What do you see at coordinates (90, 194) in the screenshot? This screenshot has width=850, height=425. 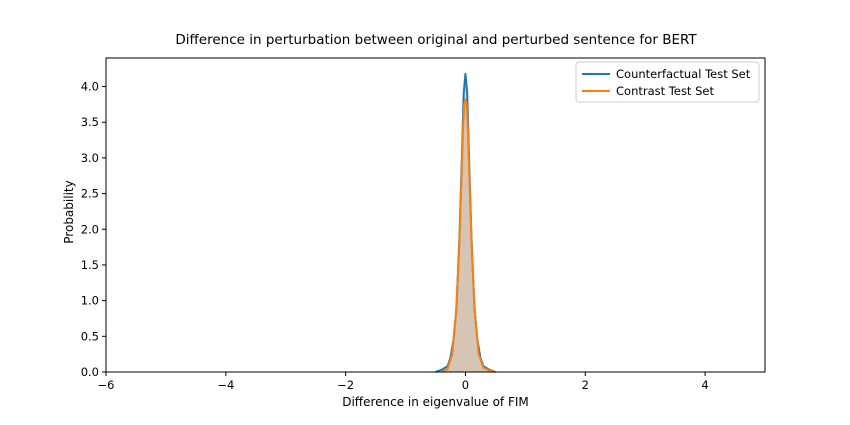 I see `y-tick-label: 2.5` at bounding box center [90, 194].